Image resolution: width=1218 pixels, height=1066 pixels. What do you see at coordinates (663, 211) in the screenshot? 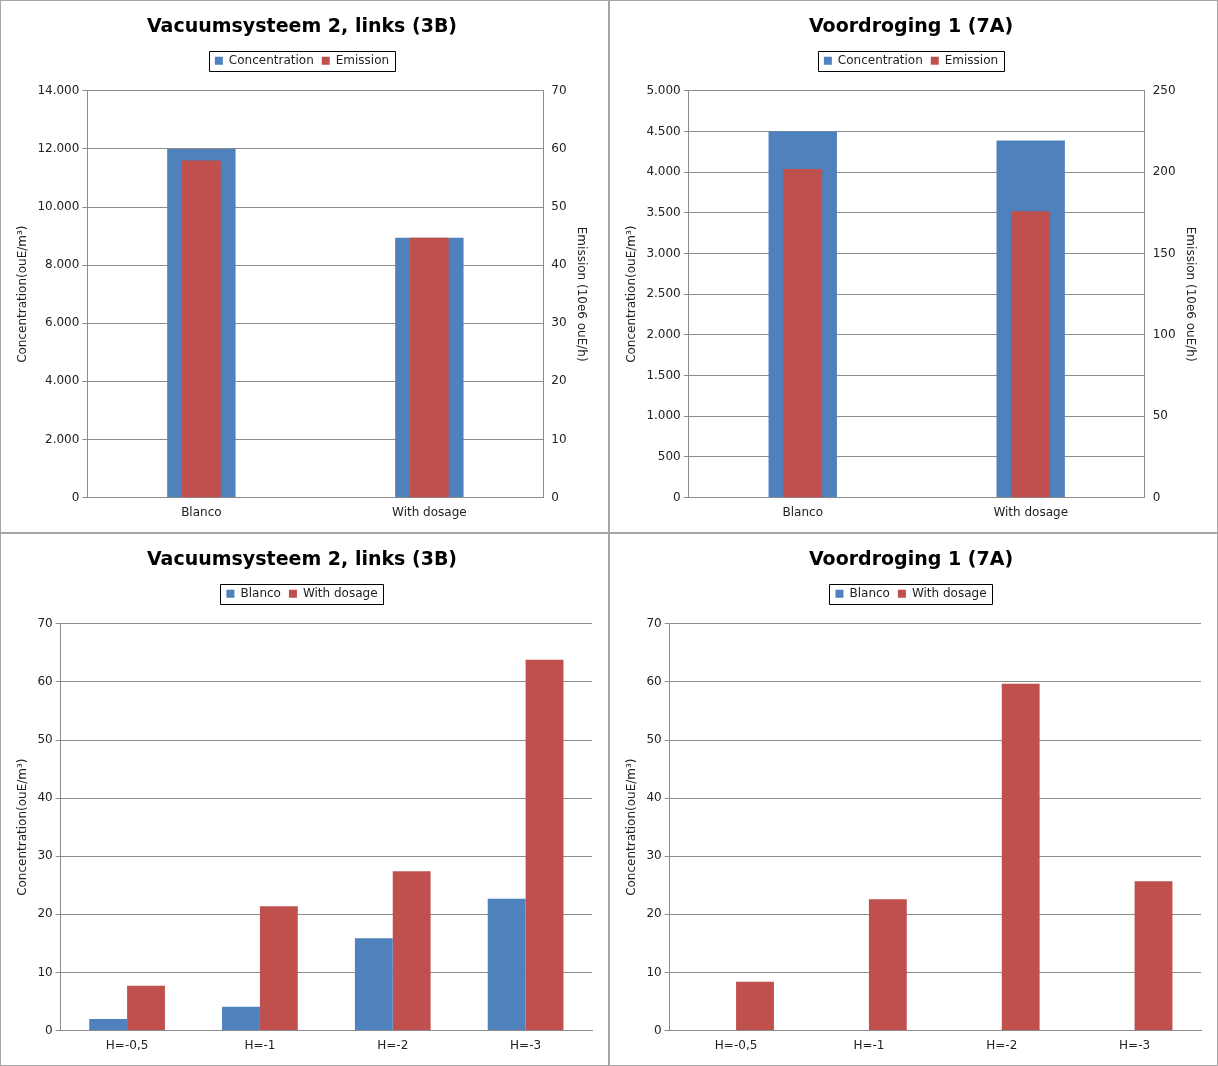
I see `y-tick-label: 3.500` at bounding box center [663, 211].